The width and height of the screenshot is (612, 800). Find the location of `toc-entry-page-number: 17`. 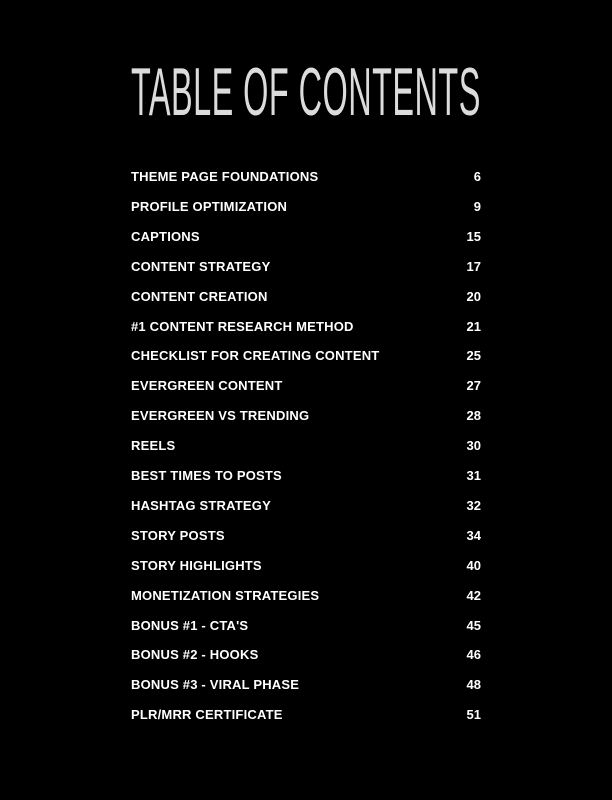

toc-entry-page-number: 17 is located at coordinates (473, 266).